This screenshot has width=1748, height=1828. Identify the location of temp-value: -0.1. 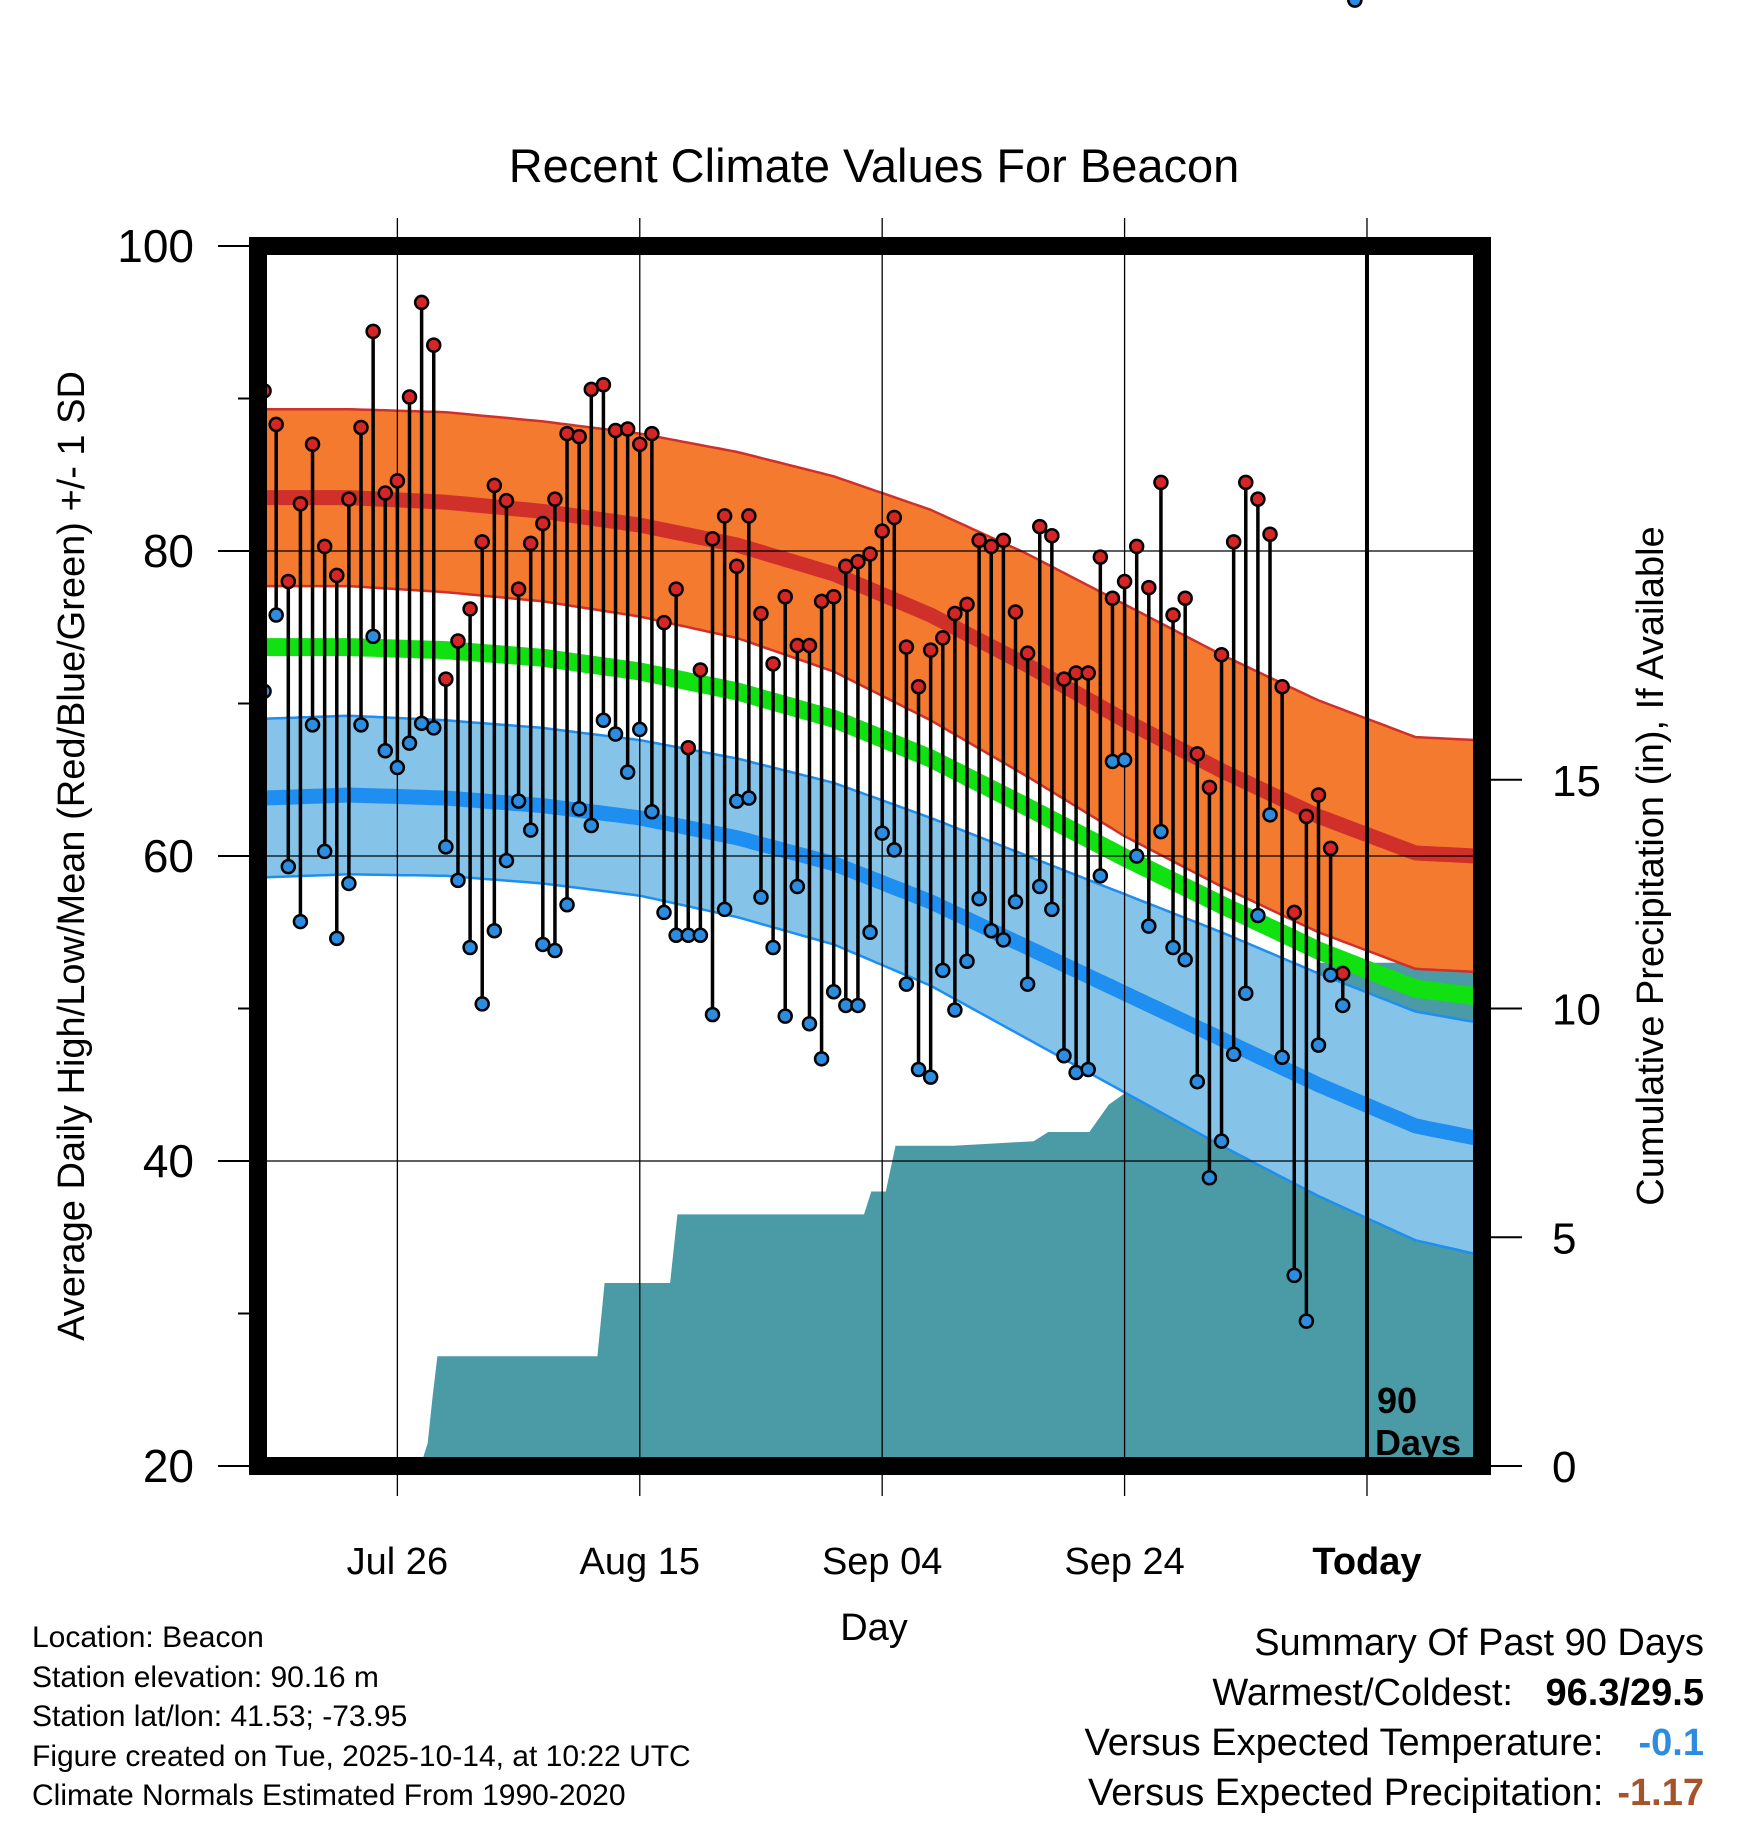
(1671, 1743).